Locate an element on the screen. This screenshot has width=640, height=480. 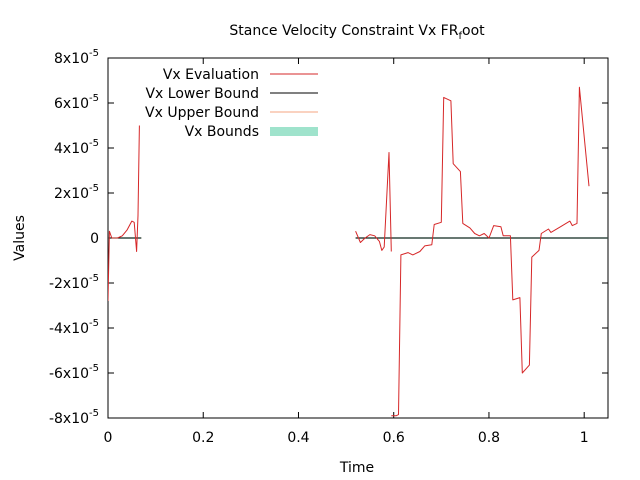
legend-label-vx-upper-bound: Vx Upper Bound is located at coordinates (202, 113).